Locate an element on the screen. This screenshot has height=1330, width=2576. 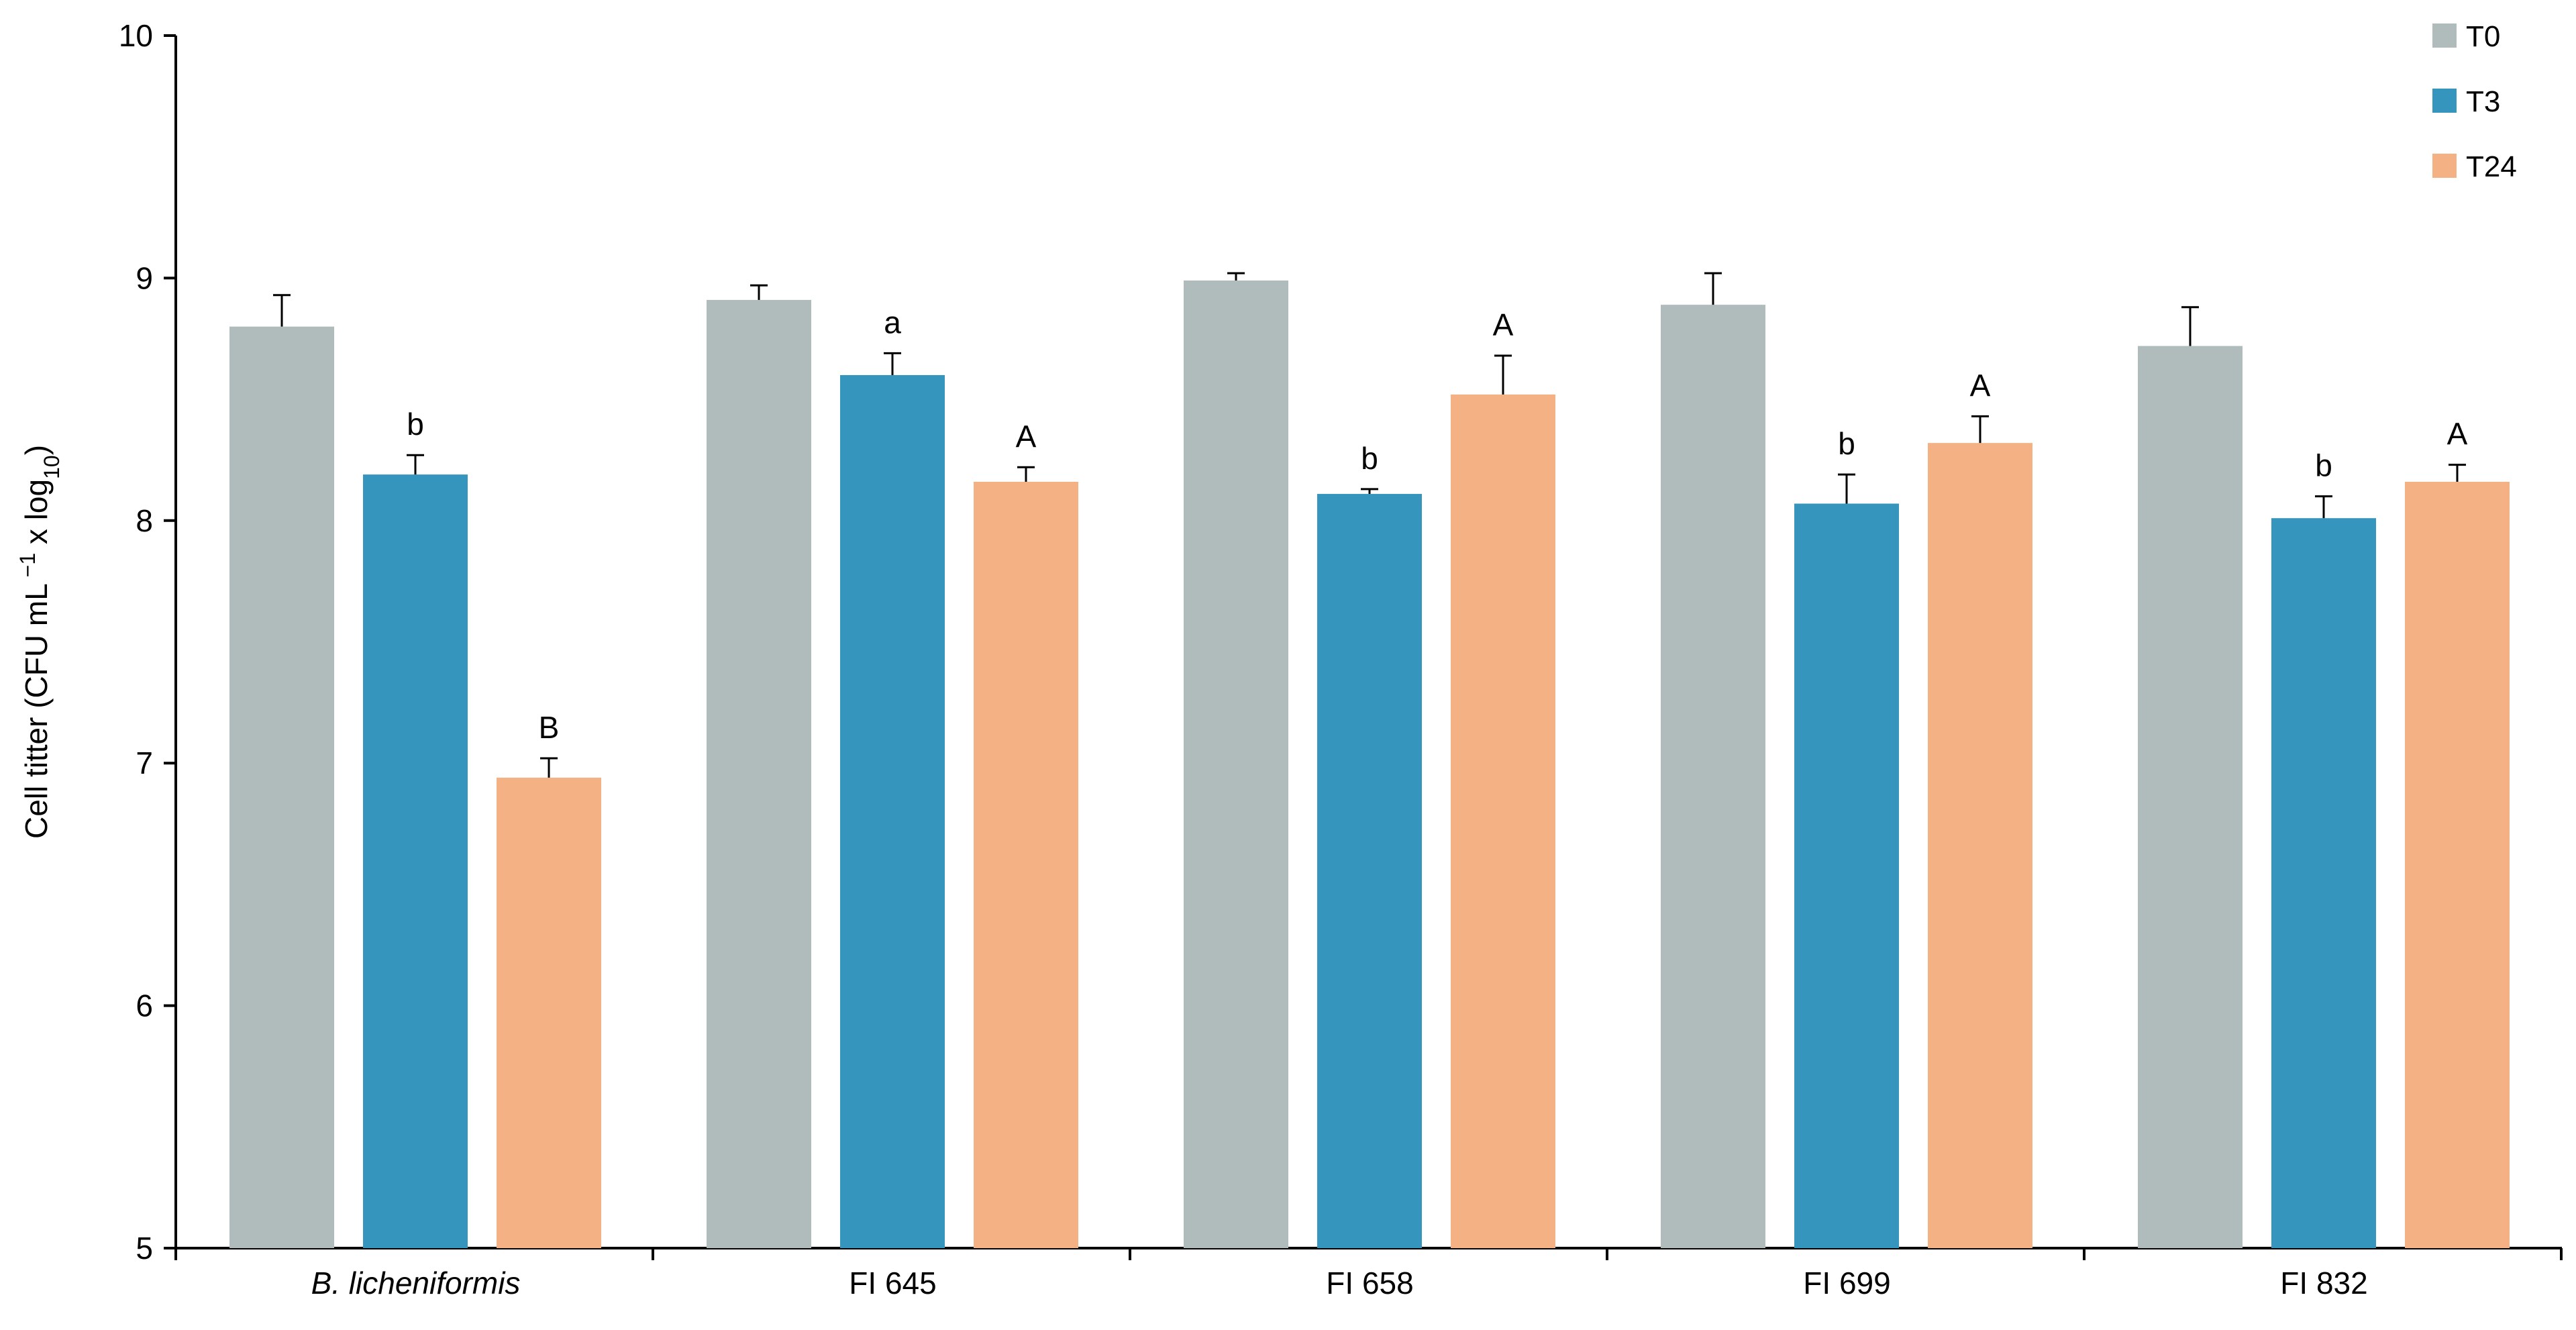
y-axis-label-group: Cell titter (CFU mL −1 x log10) is located at coordinates (39, 642).